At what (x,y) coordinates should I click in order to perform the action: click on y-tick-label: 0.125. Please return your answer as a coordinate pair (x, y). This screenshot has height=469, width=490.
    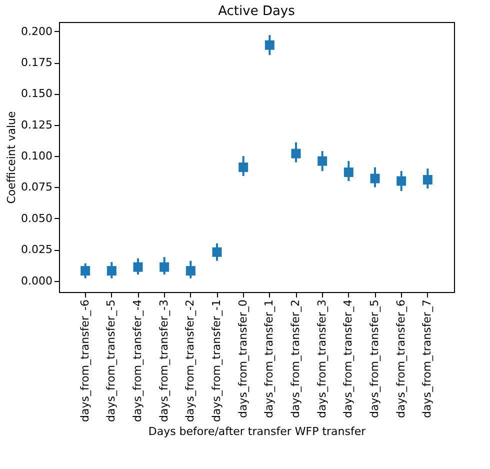
    Looking at the image, I should click on (36, 125).